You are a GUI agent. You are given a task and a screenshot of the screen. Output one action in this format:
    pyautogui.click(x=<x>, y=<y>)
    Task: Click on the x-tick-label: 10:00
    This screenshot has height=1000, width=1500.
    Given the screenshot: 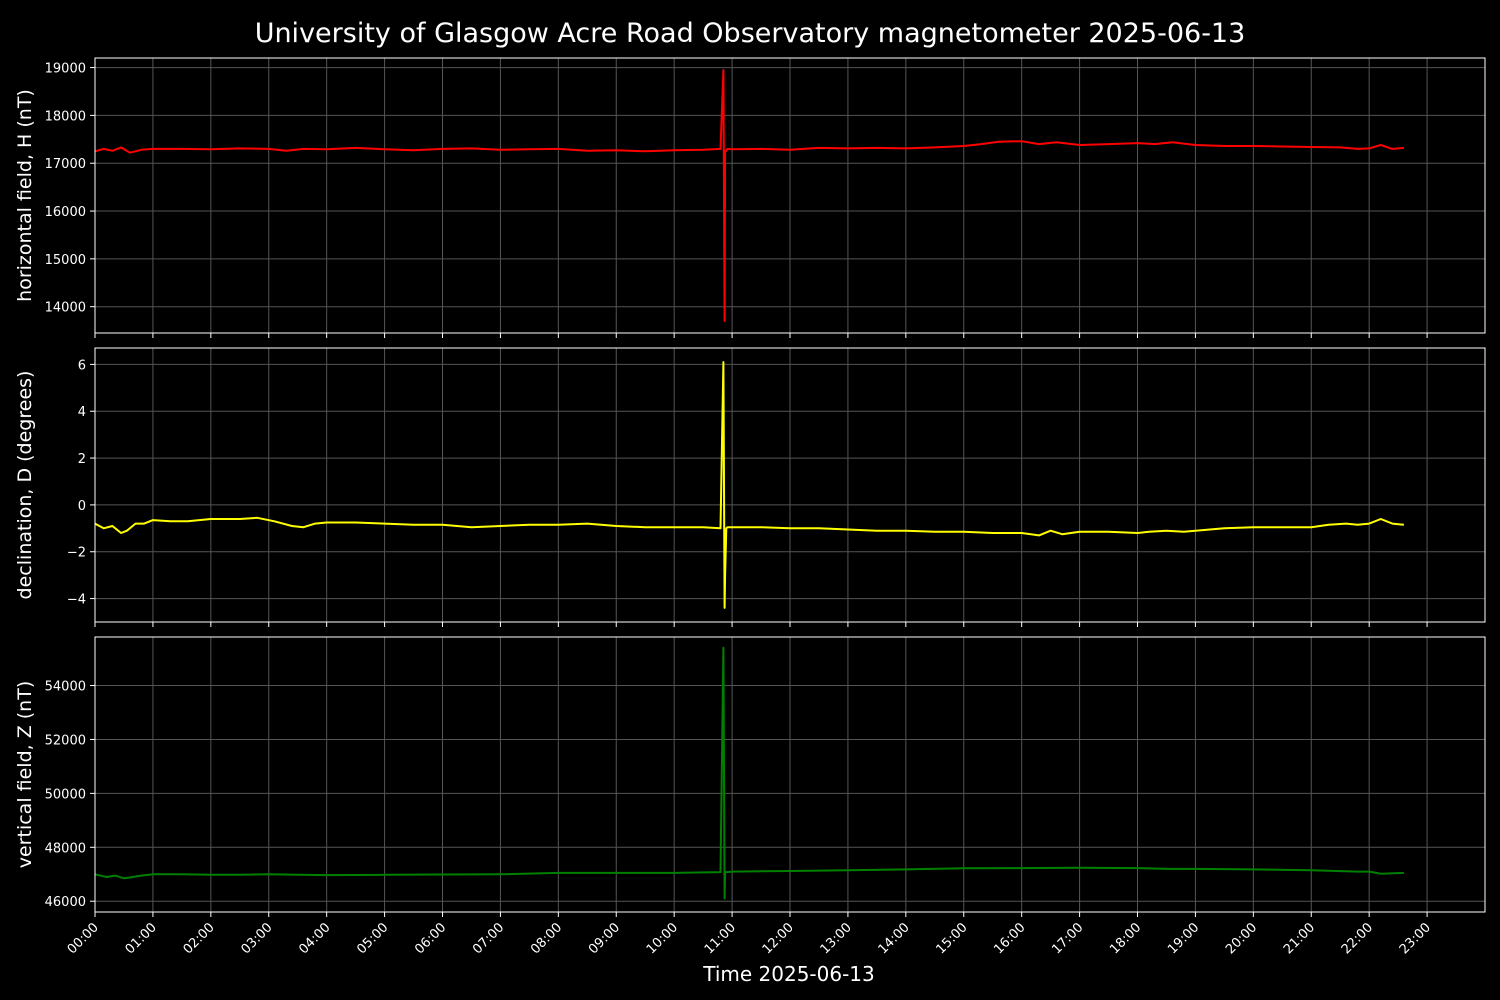 What is the action you would take?
    pyautogui.click(x=662, y=938)
    